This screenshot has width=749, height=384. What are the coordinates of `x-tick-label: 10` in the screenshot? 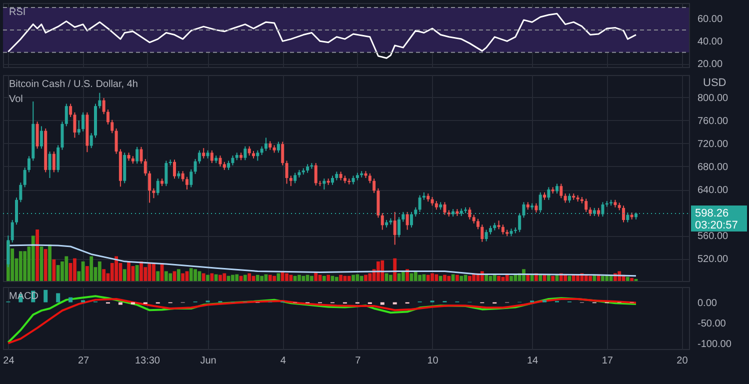 It's located at (433, 361).